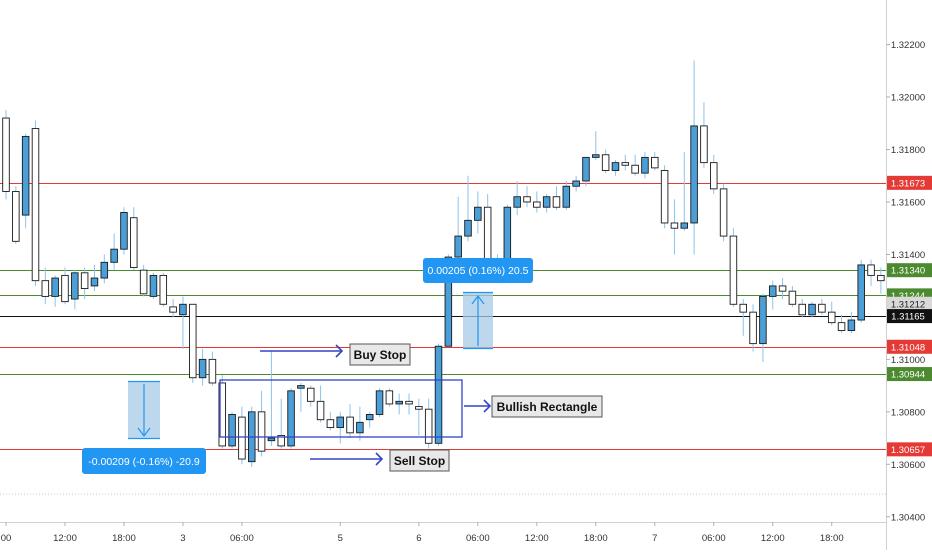  Describe the element at coordinates (909, 303) in the screenshot. I see `price-badge-gray` at that location.